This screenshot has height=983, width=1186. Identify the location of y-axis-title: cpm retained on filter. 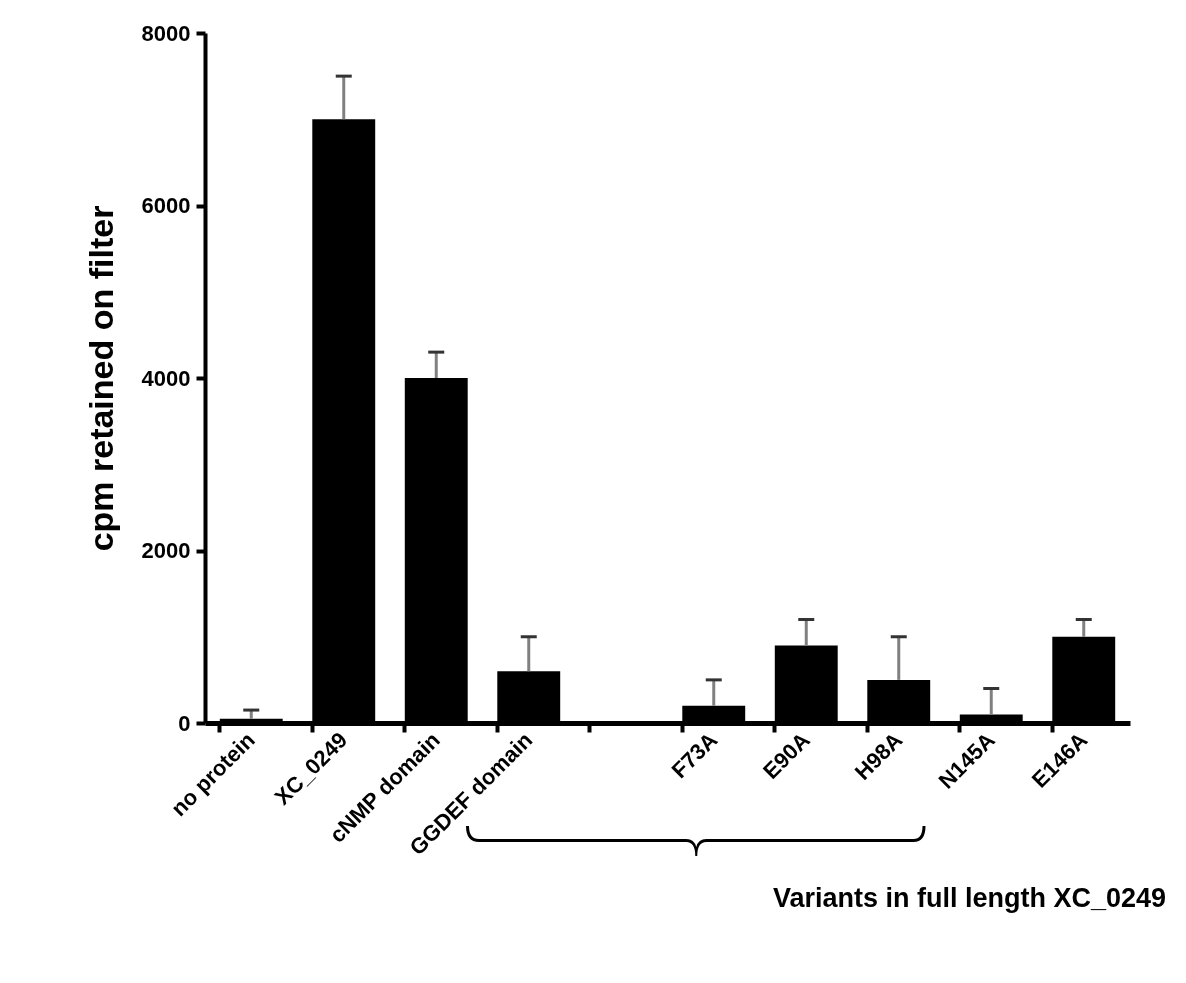
(100, 378).